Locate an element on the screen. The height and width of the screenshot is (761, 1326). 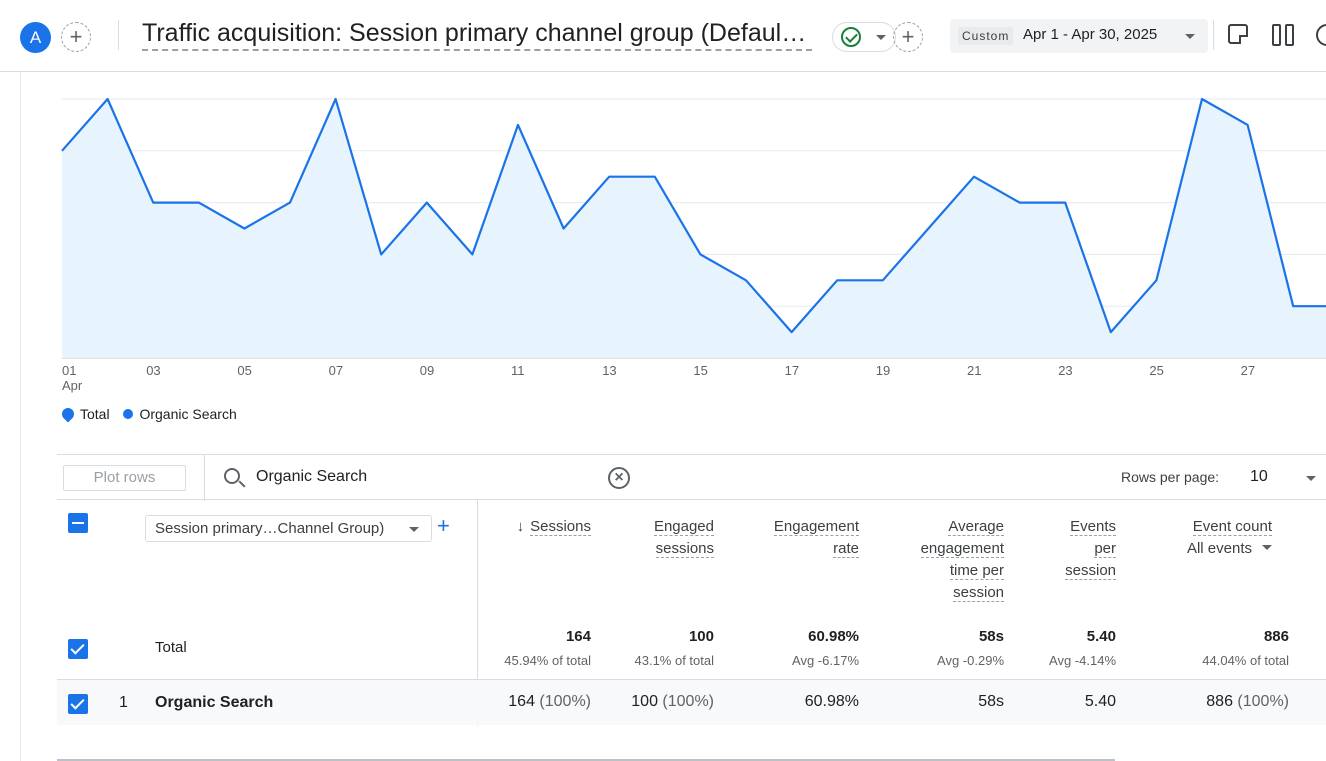
row-checkbox is located at coordinates (78, 704).